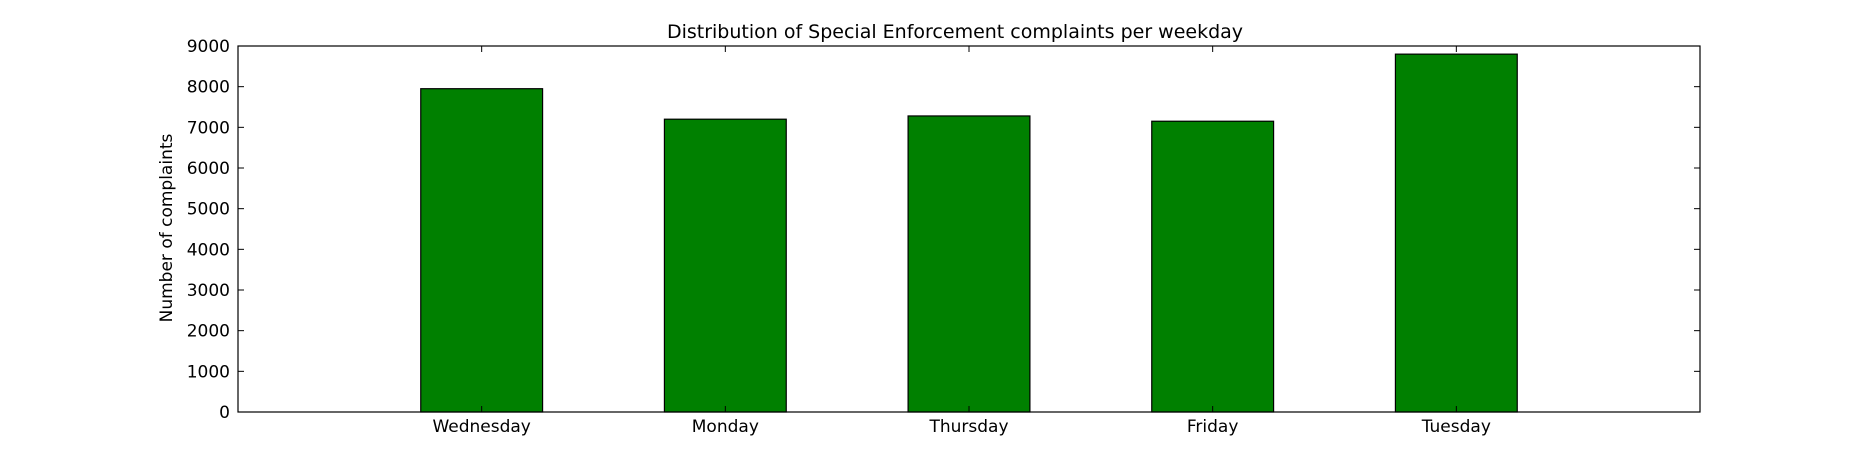 The width and height of the screenshot is (1850, 454). I want to click on y-axis-label: Number of complaints, so click(167, 227).